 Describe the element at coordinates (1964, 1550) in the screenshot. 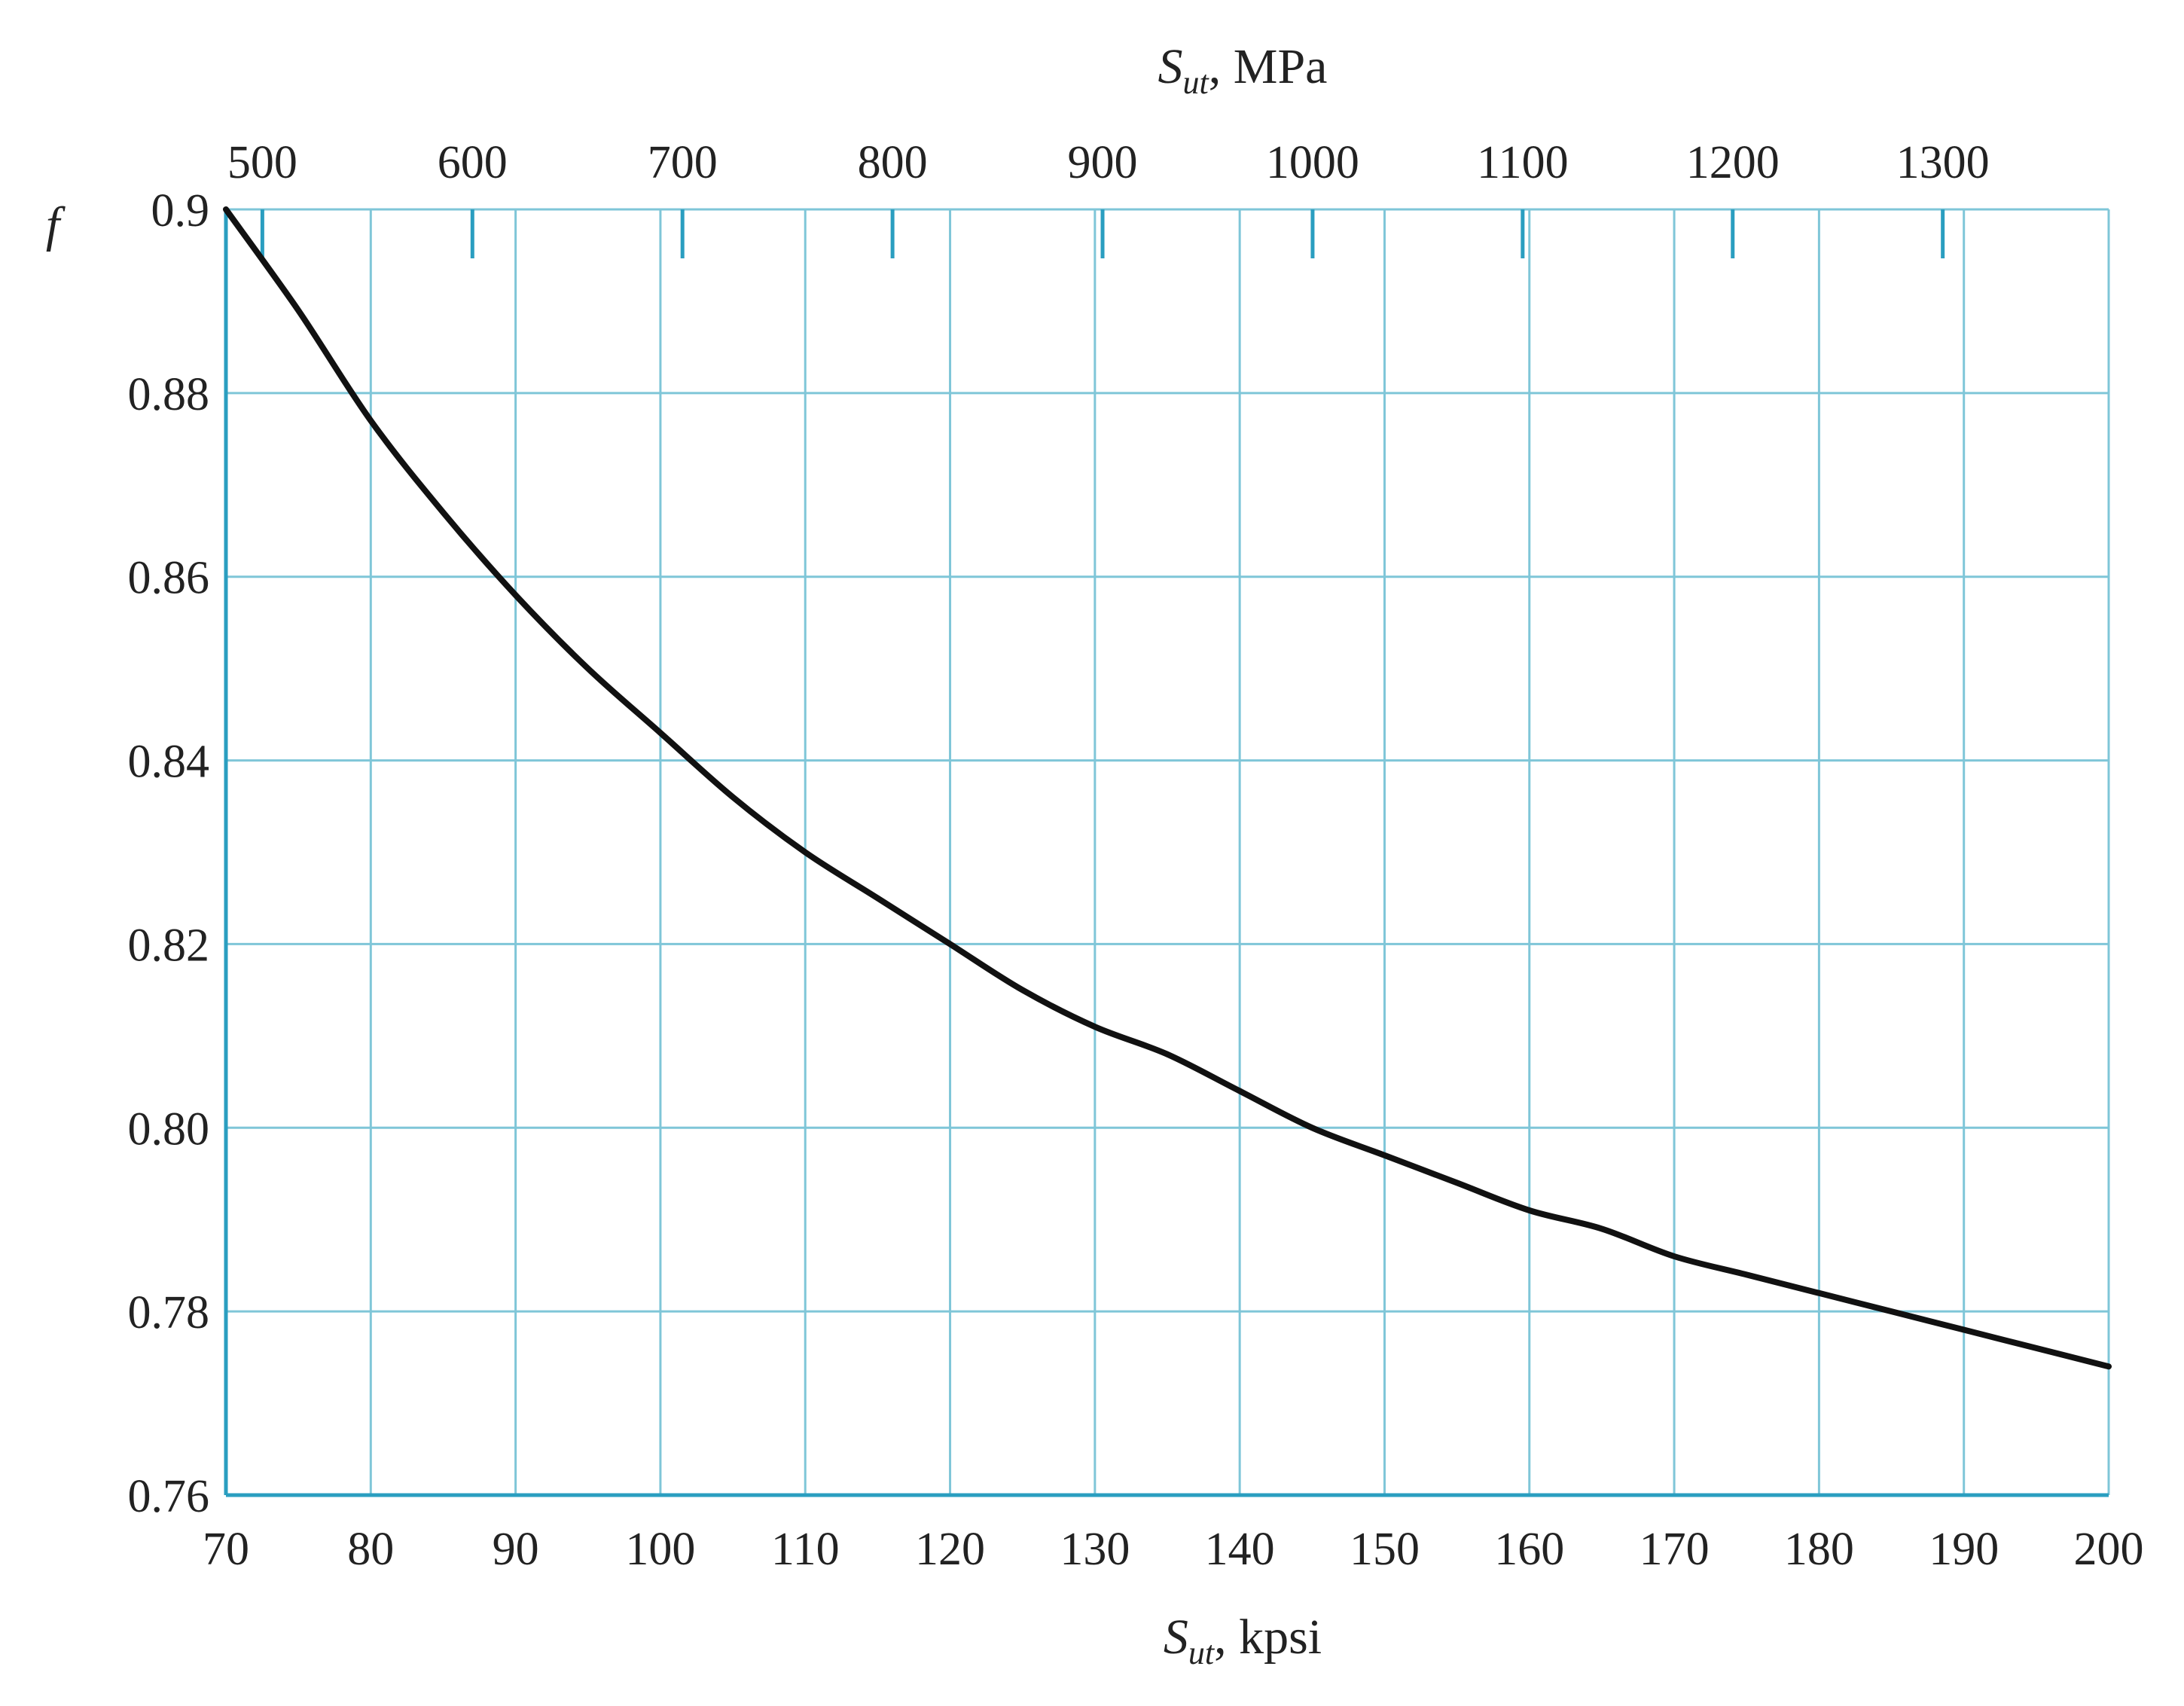

I see `x-tick-label-190: 190` at that location.